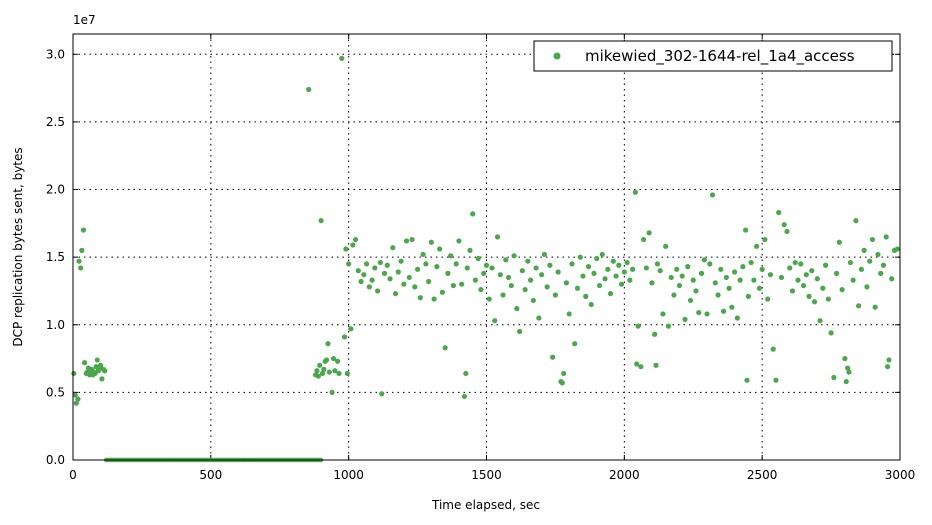  I want to click on y-tick-label: 0.0, so click(55, 460).